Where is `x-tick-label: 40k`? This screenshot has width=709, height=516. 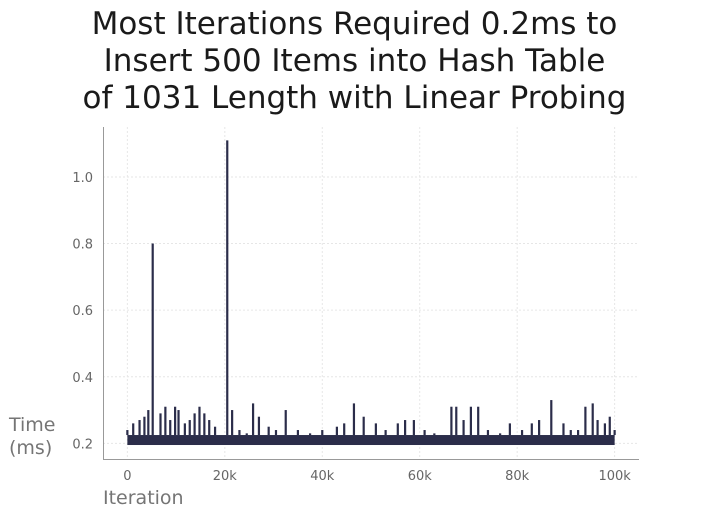 x-tick-label: 40k is located at coordinates (322, 476).